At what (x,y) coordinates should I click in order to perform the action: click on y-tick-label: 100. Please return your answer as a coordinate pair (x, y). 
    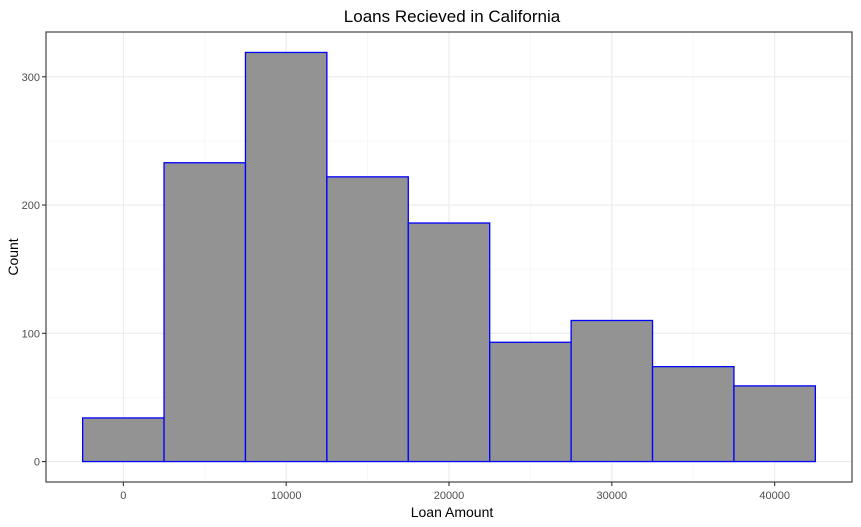
    Looking at the image, I should click on (31, 334).